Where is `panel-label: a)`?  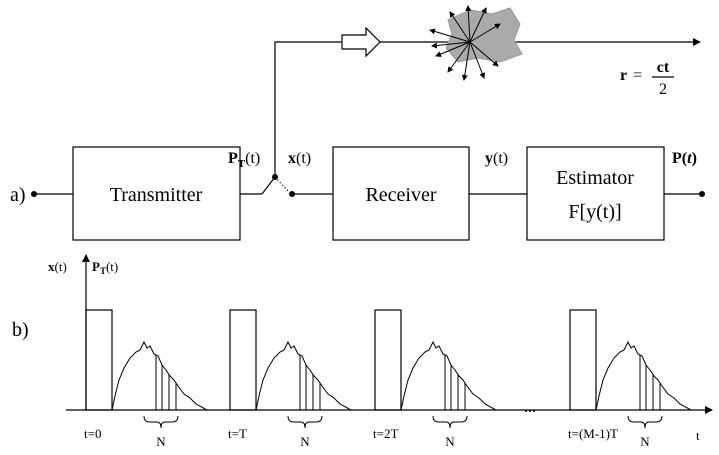
panel-label: a) is located at coordinates (18, 195).